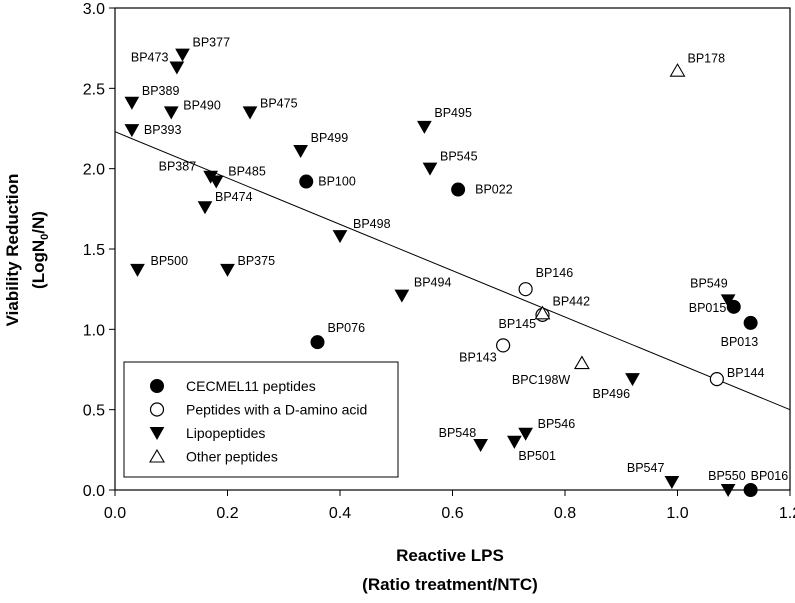  I want to click on point-bp485, so click(216, 182).